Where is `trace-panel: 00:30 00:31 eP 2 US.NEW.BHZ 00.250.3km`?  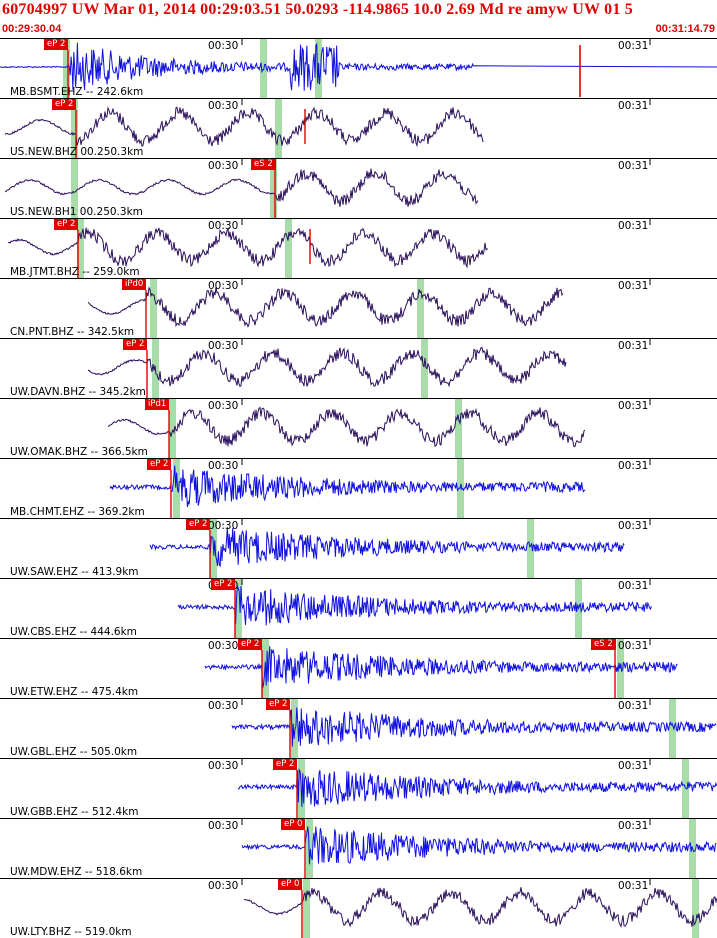
trace-panel: 00:30 00:31 eP 2 US.NEW.BHZ 00.250.3km is located at coordinates (358, 128).